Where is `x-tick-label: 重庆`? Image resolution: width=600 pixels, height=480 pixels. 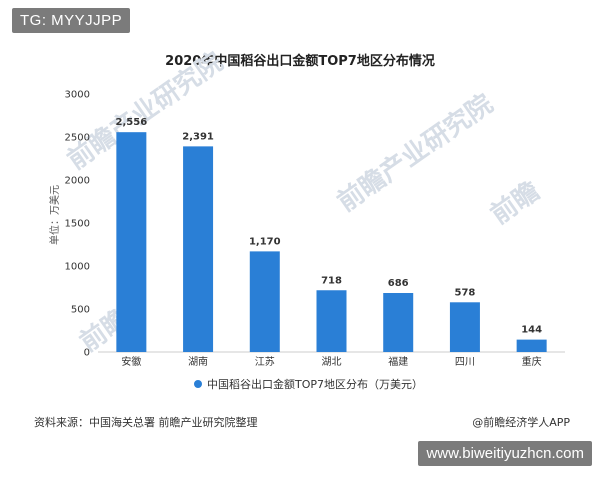 x-tick-label: 重庆 is located at coordinates (532, 361).